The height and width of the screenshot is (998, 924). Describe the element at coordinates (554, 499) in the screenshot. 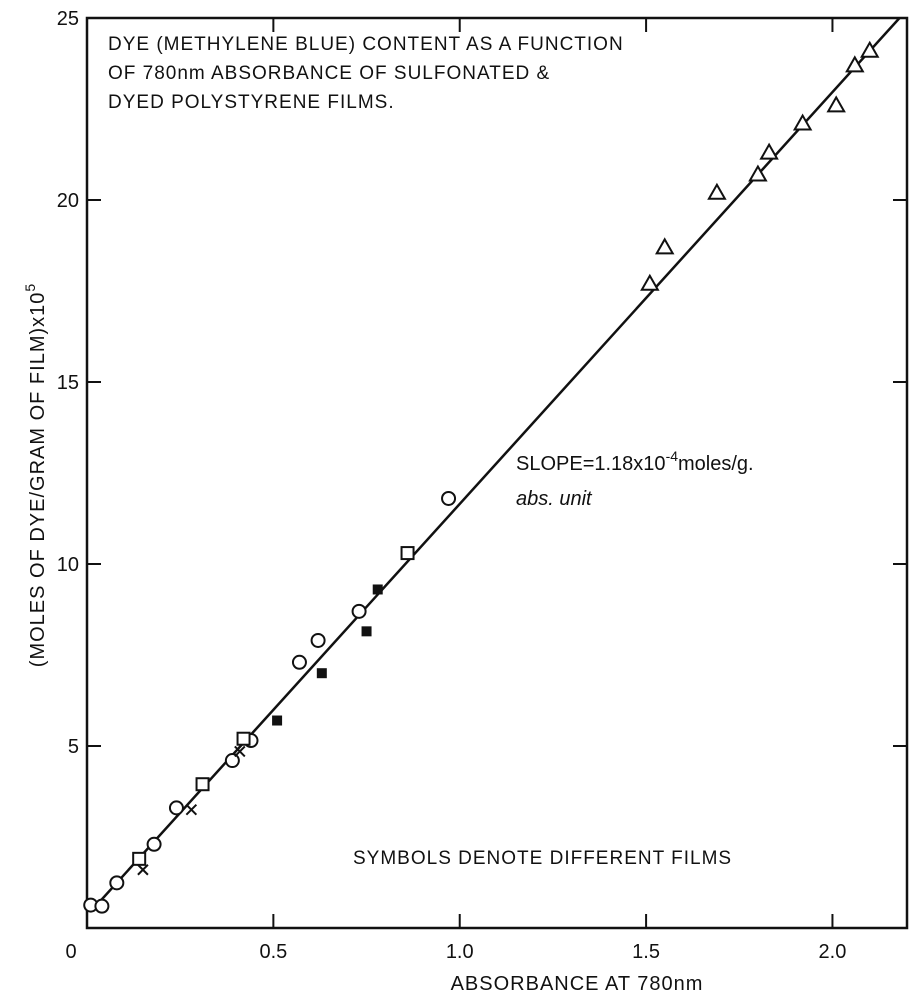

I see `slope-units-line-2: abs. unit` at that location.